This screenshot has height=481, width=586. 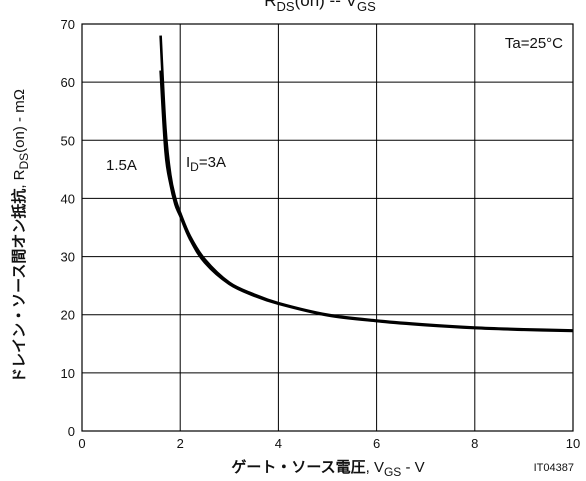 I want to click on y-tick-label: 60, so click(x=68, y=82).